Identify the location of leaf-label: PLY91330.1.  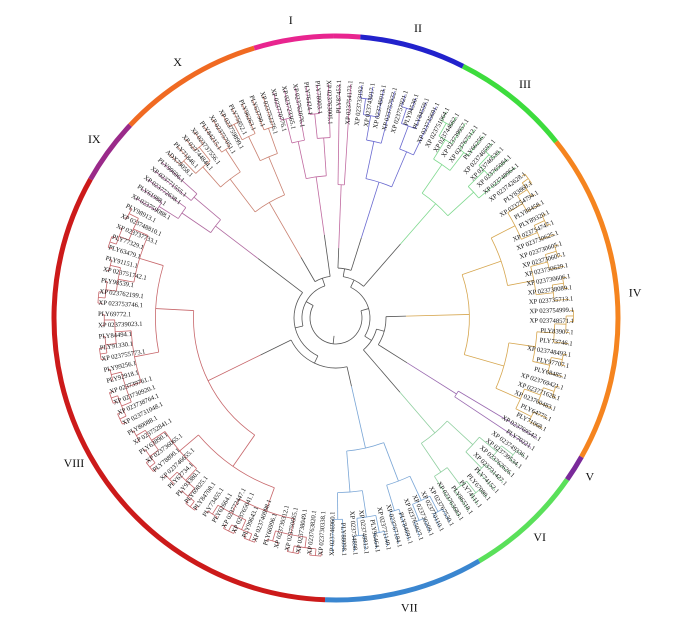
(116, 346).